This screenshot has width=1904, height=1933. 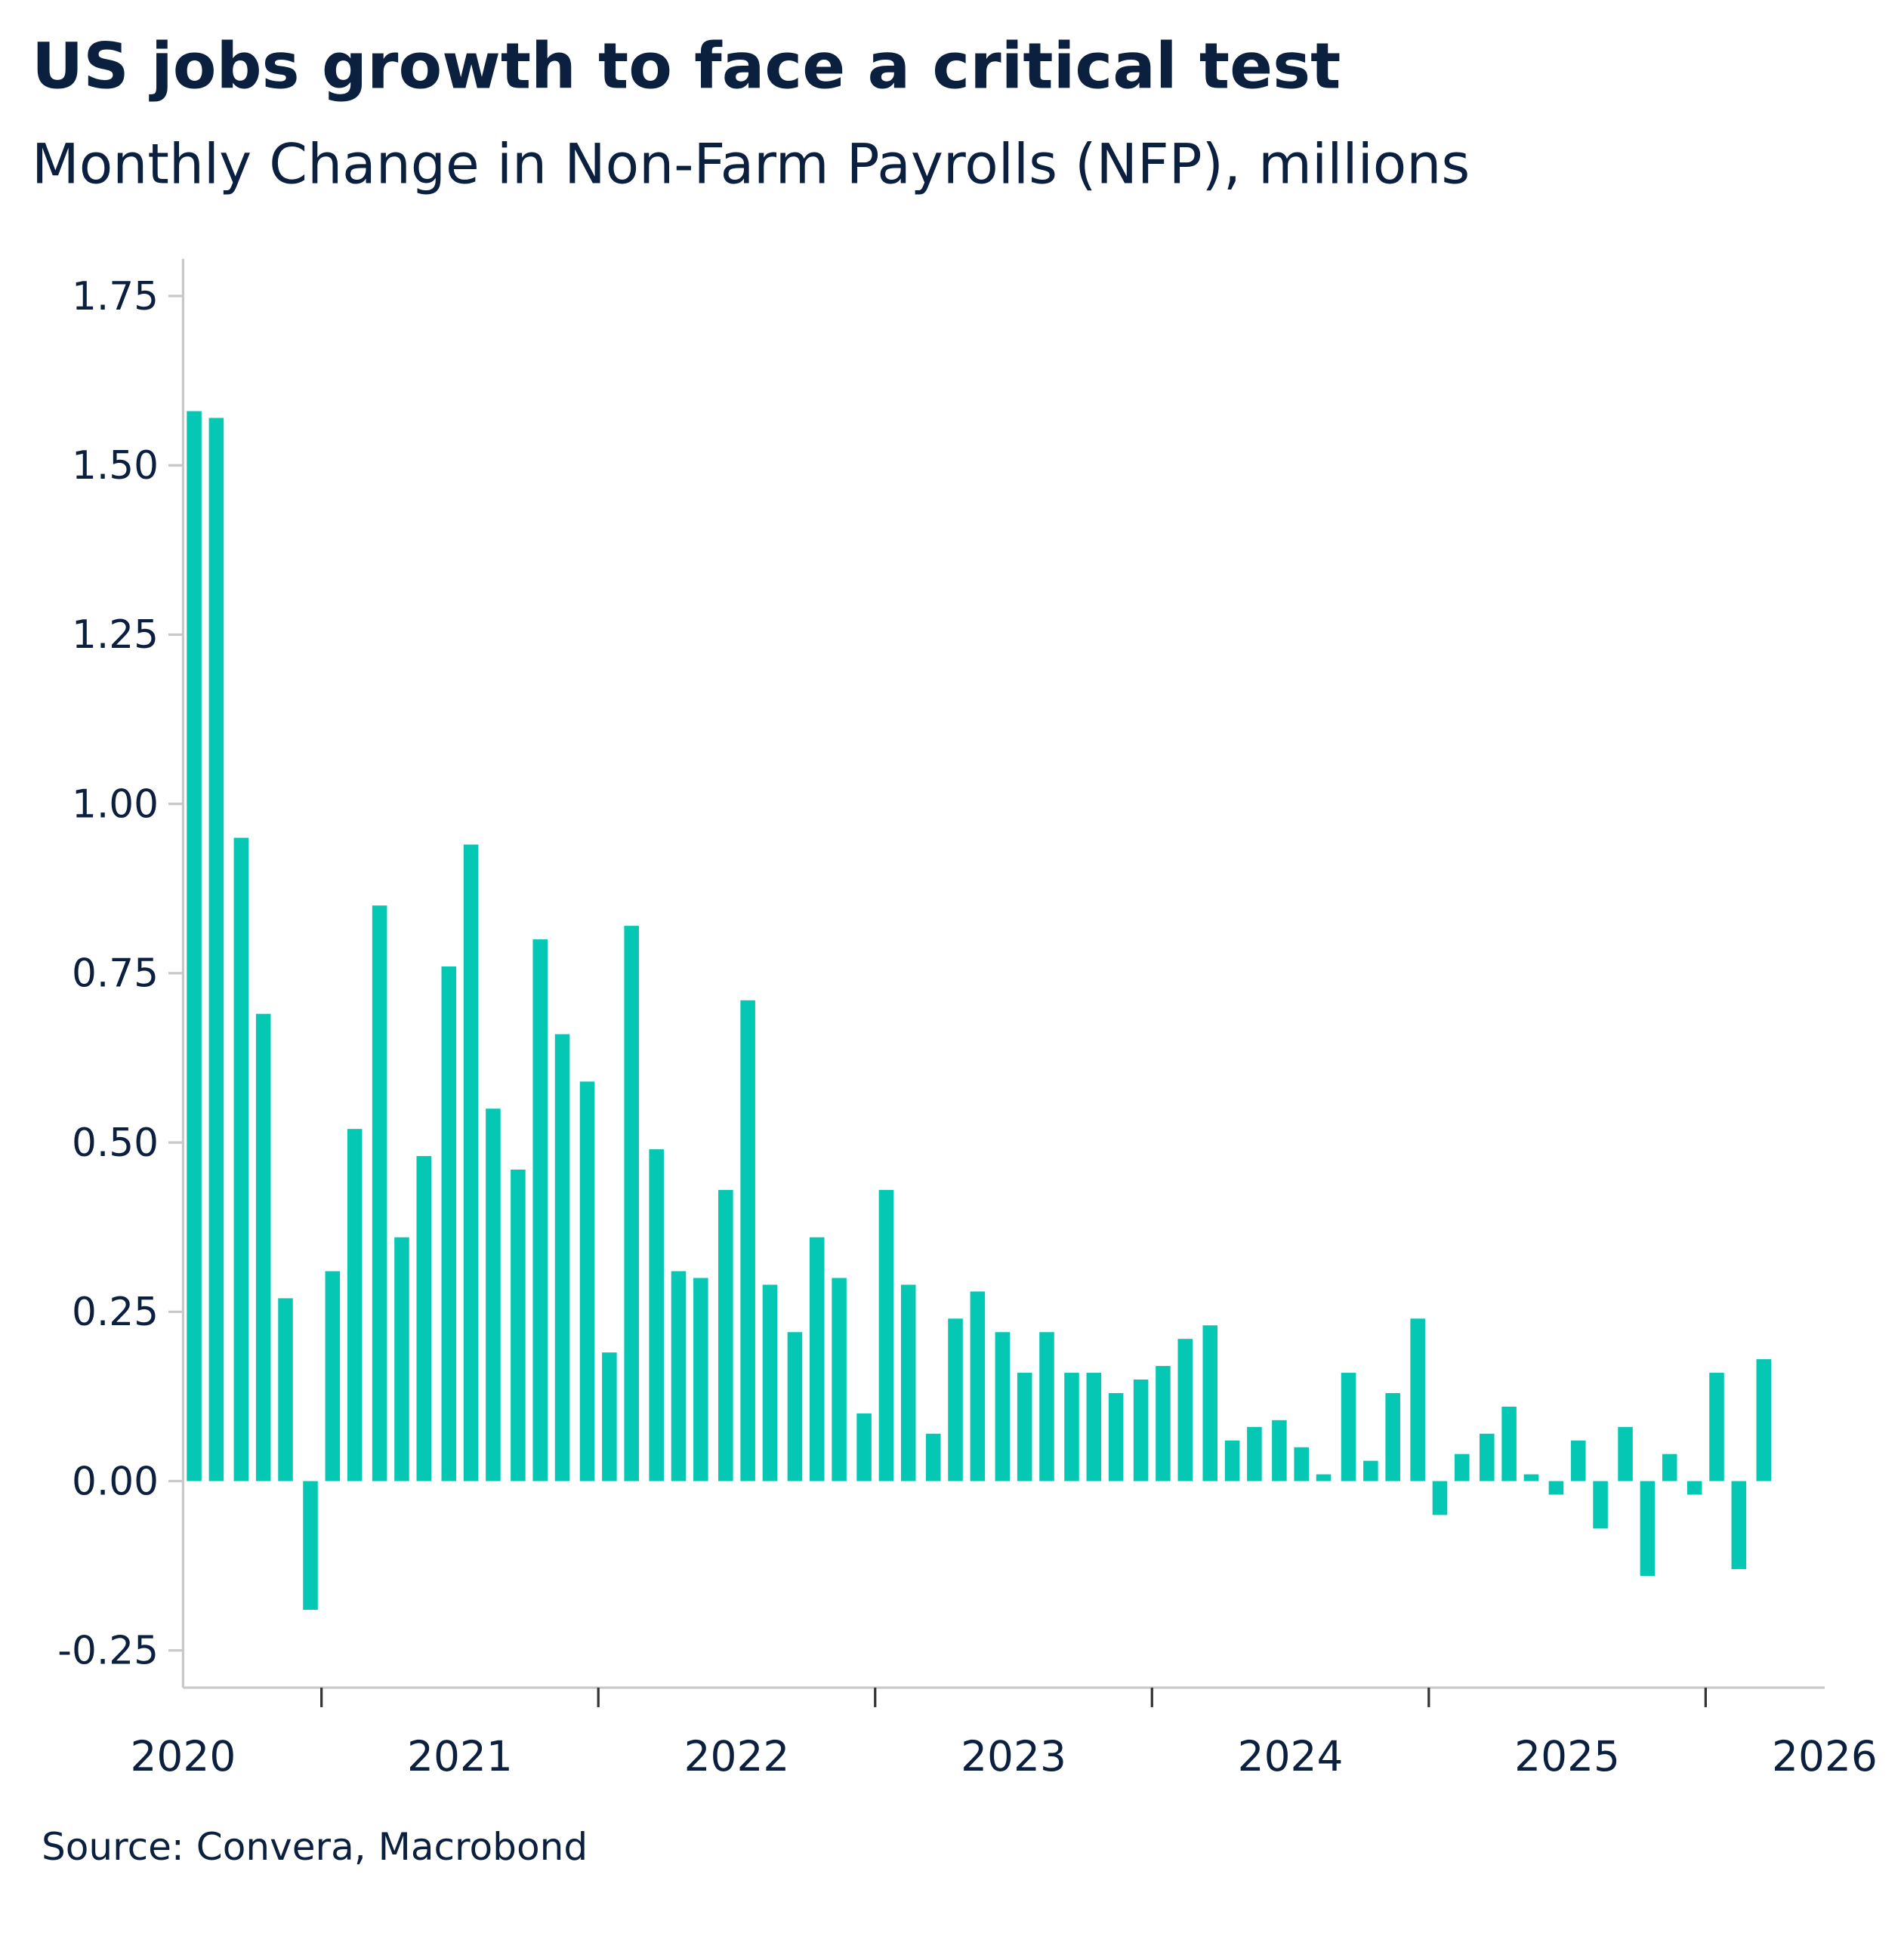 I want to click on y-tick-label: 0.75, so click(x=116, y=974).